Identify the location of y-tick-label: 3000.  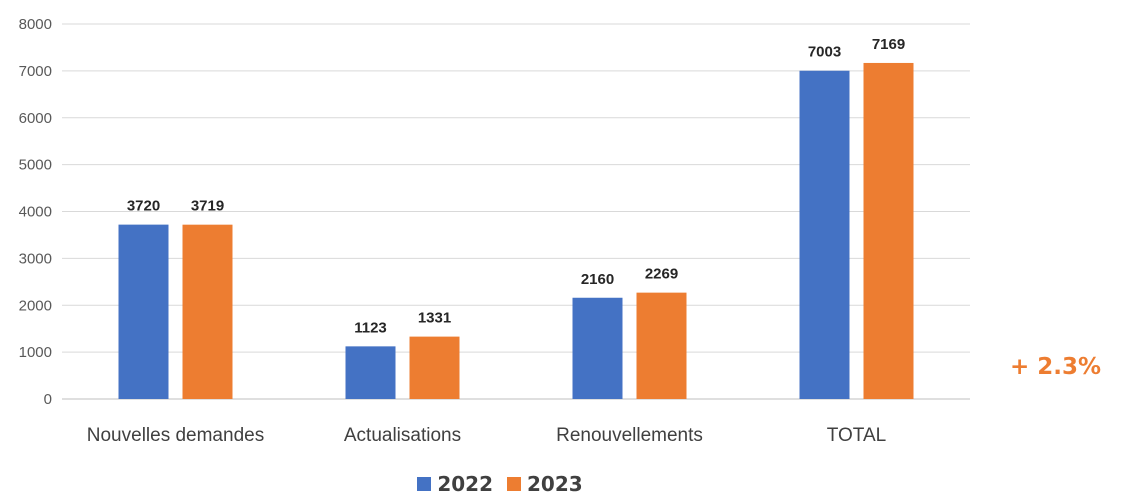
(35, 258).